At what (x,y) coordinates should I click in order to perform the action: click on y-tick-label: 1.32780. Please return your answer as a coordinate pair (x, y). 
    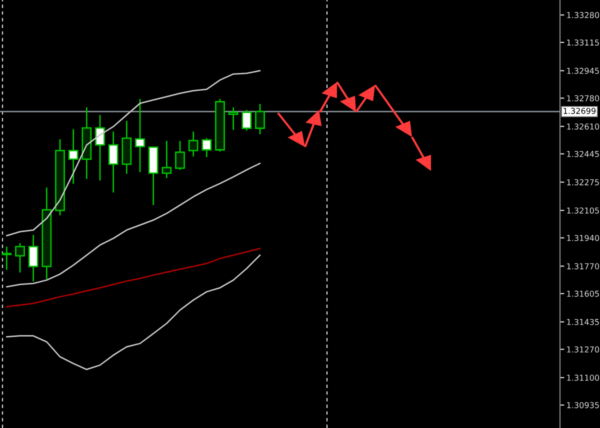
    Looking at the image, I should click on (583, 98).